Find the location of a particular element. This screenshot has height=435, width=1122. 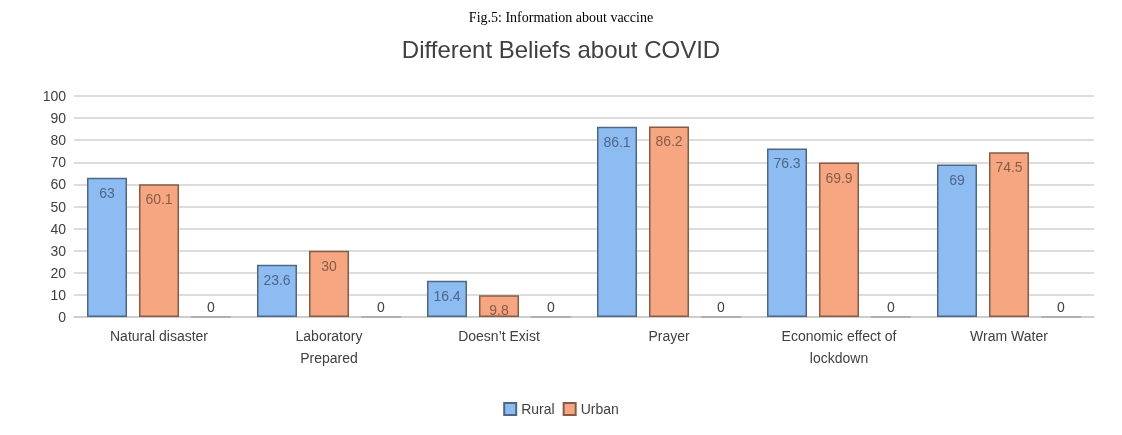

data-label: 86.2 is located at coordinates (669, 141).